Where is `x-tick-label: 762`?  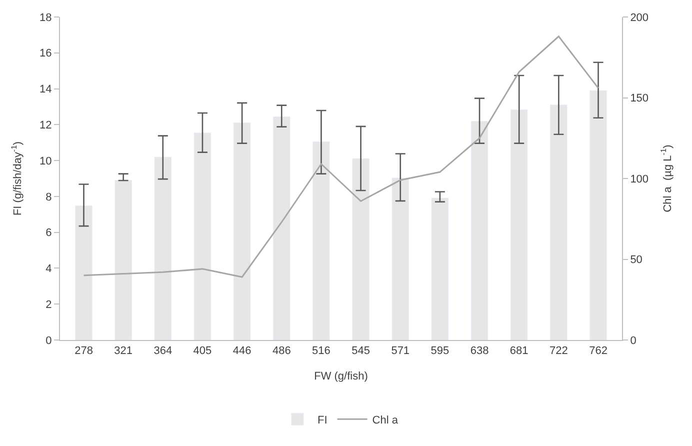
x-tick-label: 762 is located at coordinates (598, 351).